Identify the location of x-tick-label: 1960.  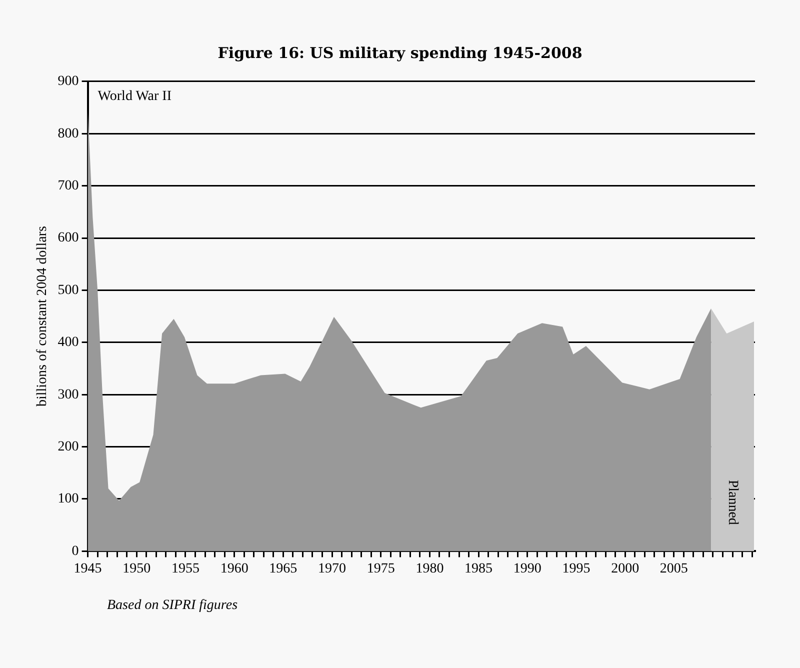
(234, 568).